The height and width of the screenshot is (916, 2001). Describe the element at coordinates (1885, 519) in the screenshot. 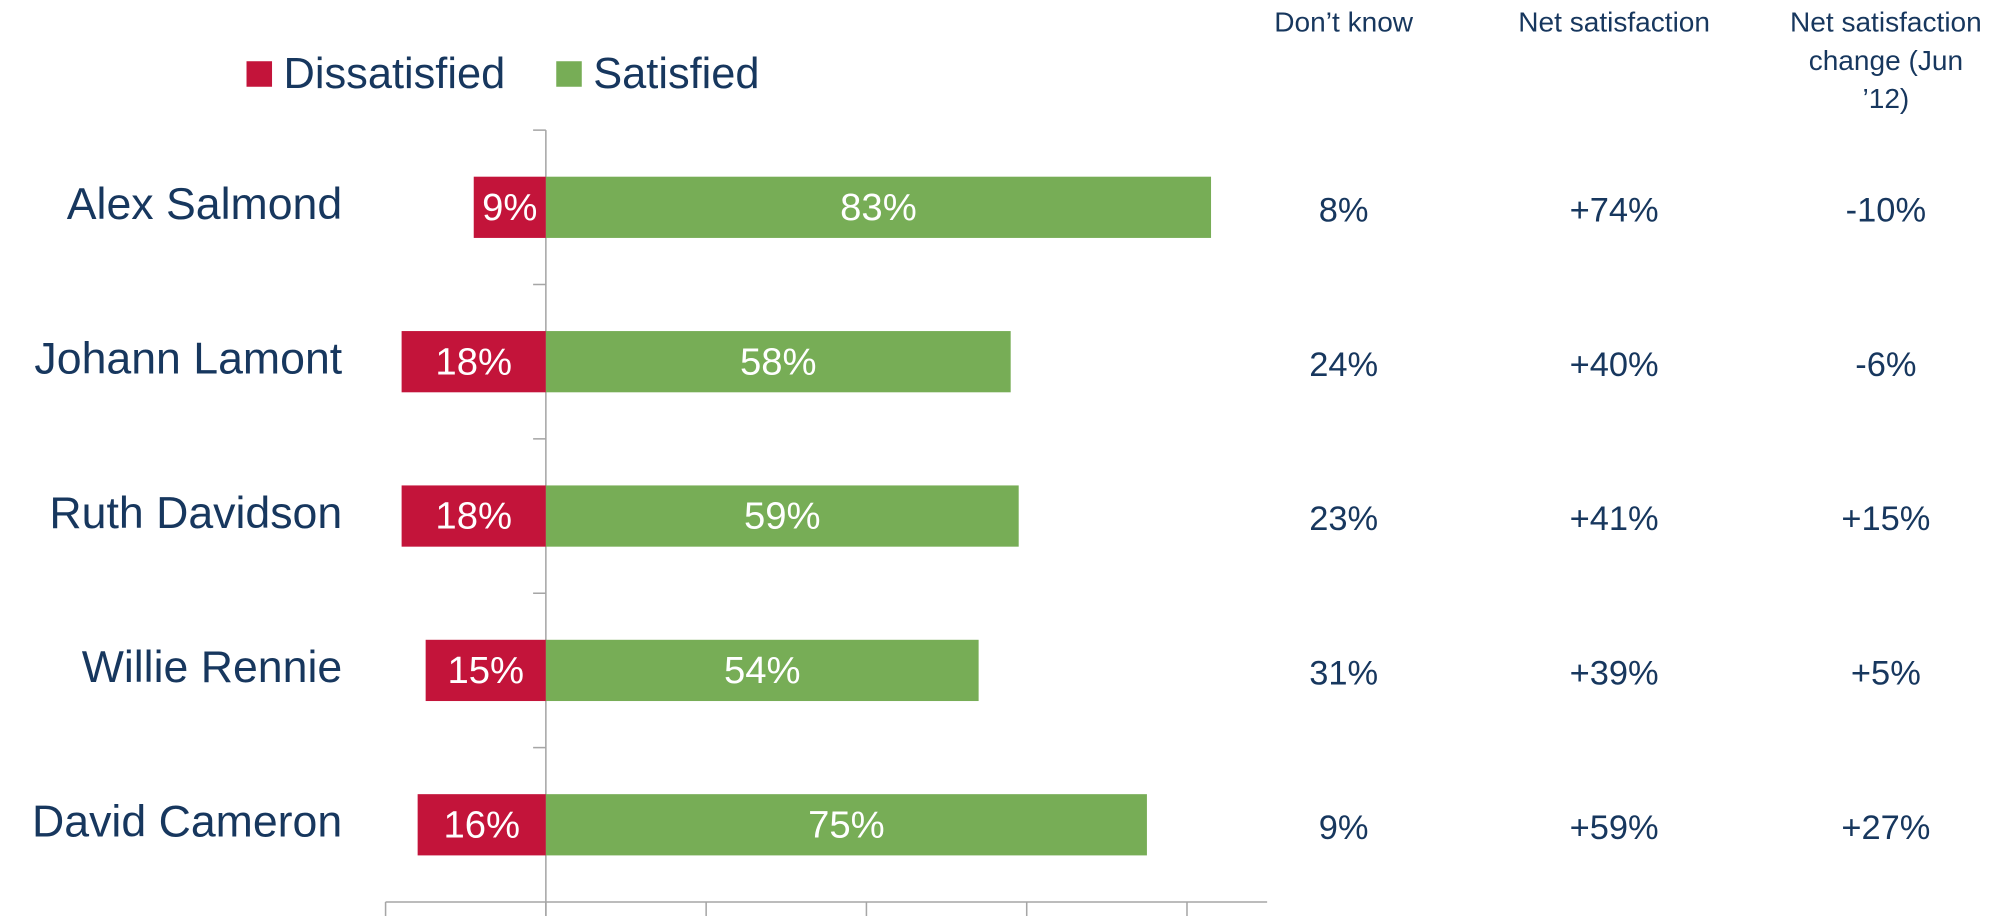

I see `table-cell: +15%` at that location.